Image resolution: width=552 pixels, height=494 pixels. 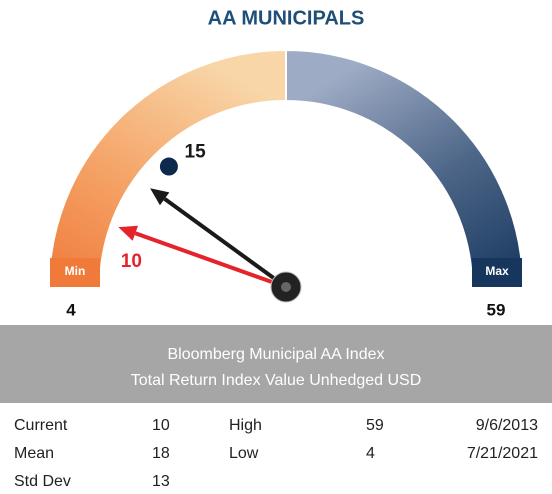 I want to click on max-box, so click(x=497, y=272).